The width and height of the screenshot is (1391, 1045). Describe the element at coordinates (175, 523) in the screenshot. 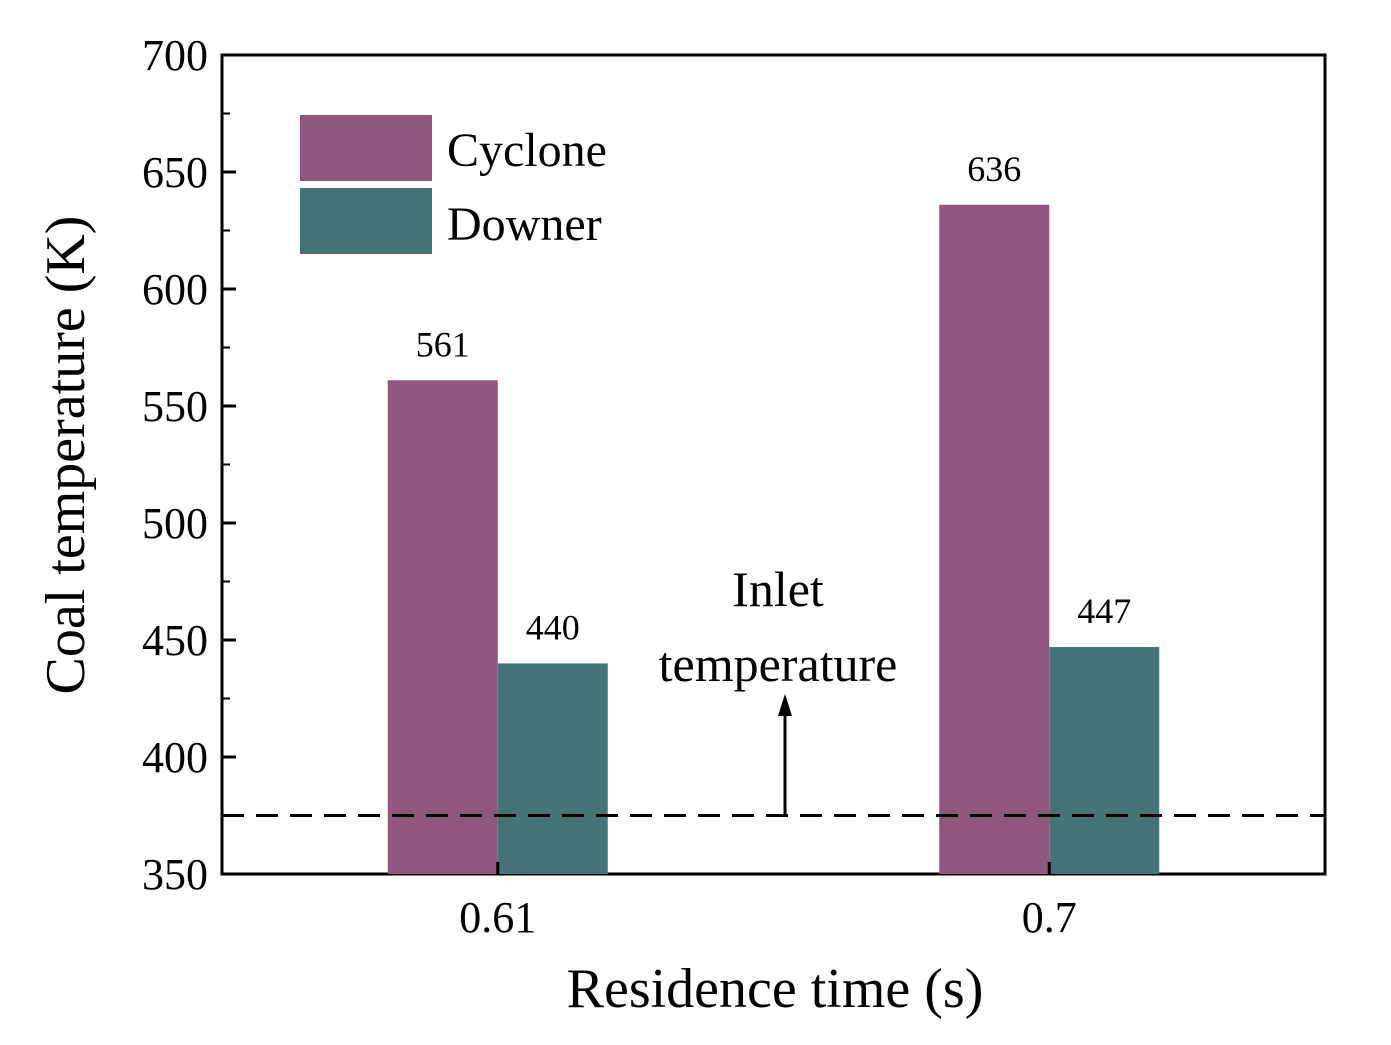

I see `y-tick-label: 500` at that location.